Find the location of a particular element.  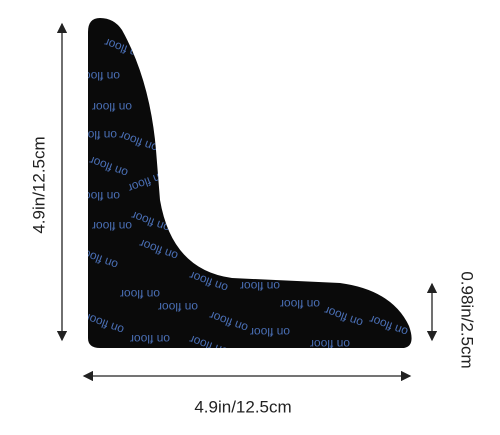

thickness-label: 0.98in/2.5cm is located at coordinates (467, 319).